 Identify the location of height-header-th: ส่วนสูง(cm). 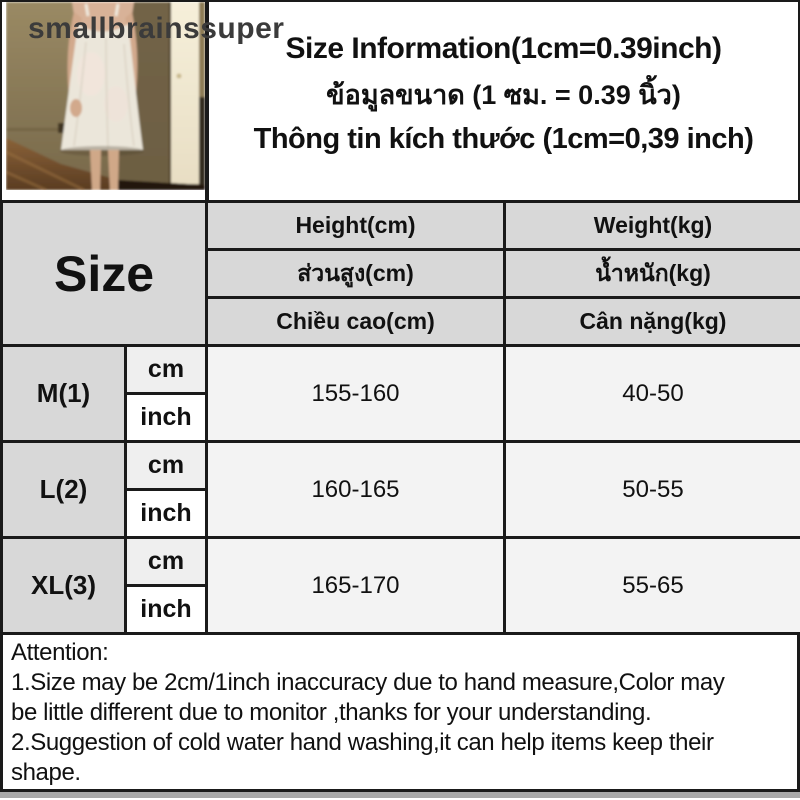
(355, 273).